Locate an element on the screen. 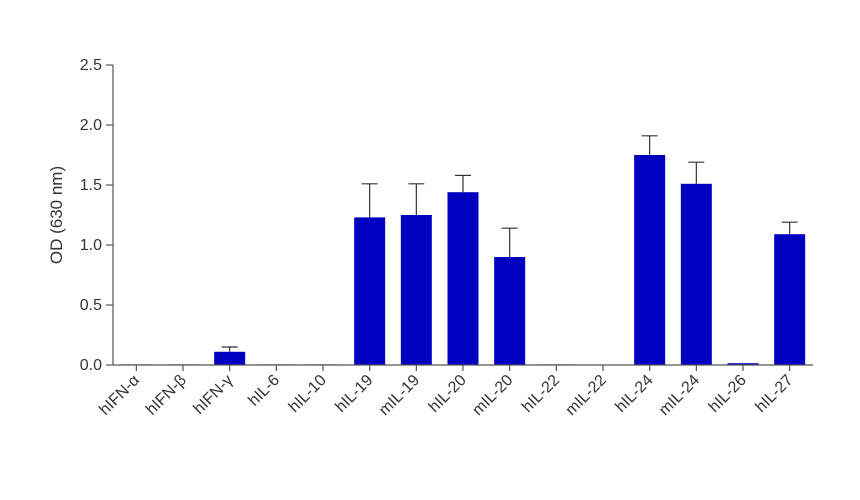  x-tick-label: hIL-22 is located at coordinates (541, 394).